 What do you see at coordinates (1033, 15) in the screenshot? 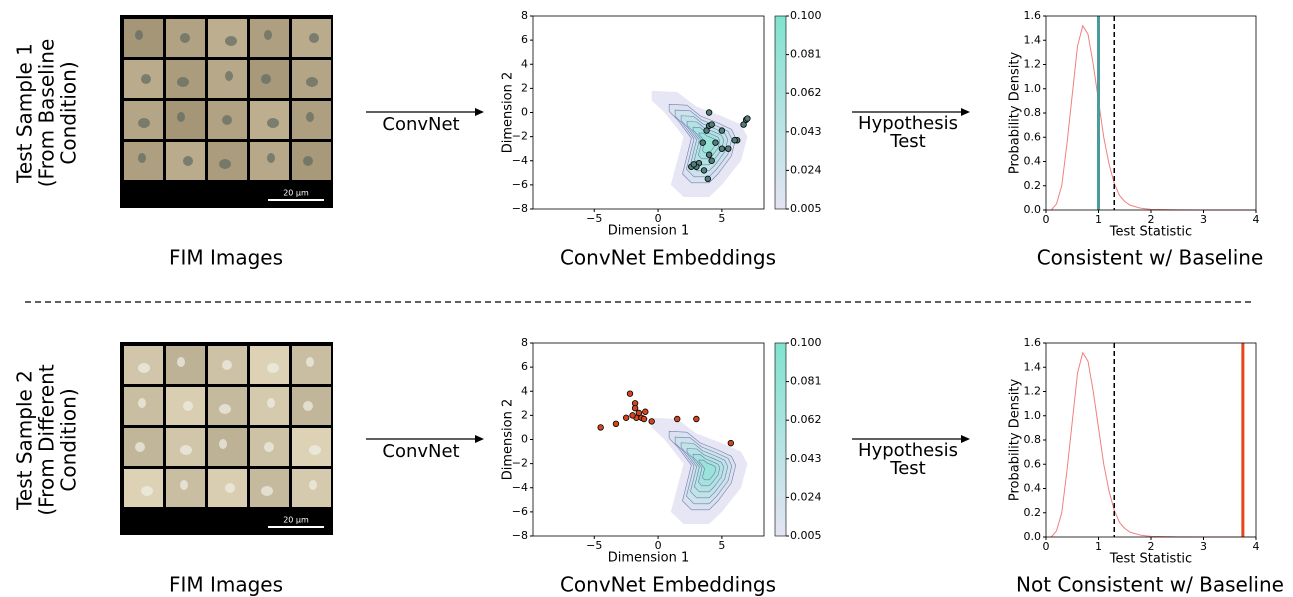
I see `y-tick-label: 1.6` at bounding box center [1033, 15].